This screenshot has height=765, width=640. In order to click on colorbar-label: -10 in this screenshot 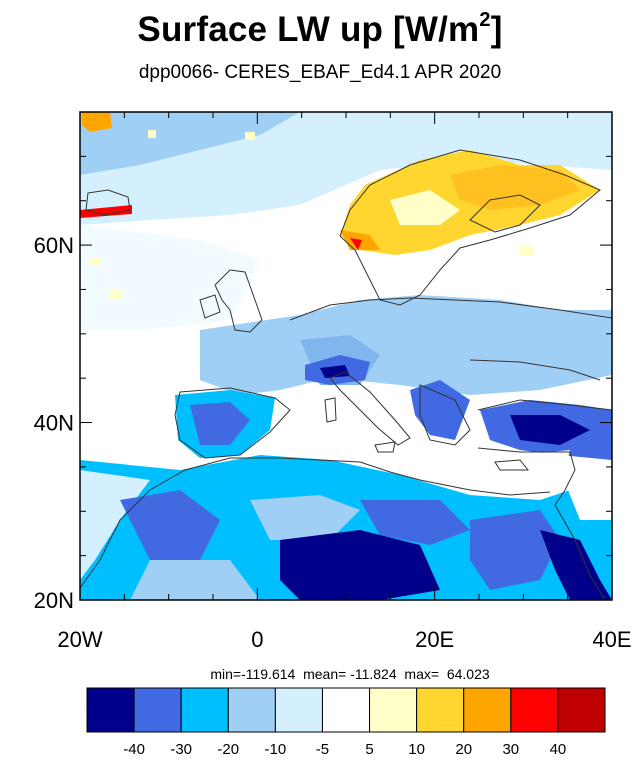, I will do `click(276, 749)`.